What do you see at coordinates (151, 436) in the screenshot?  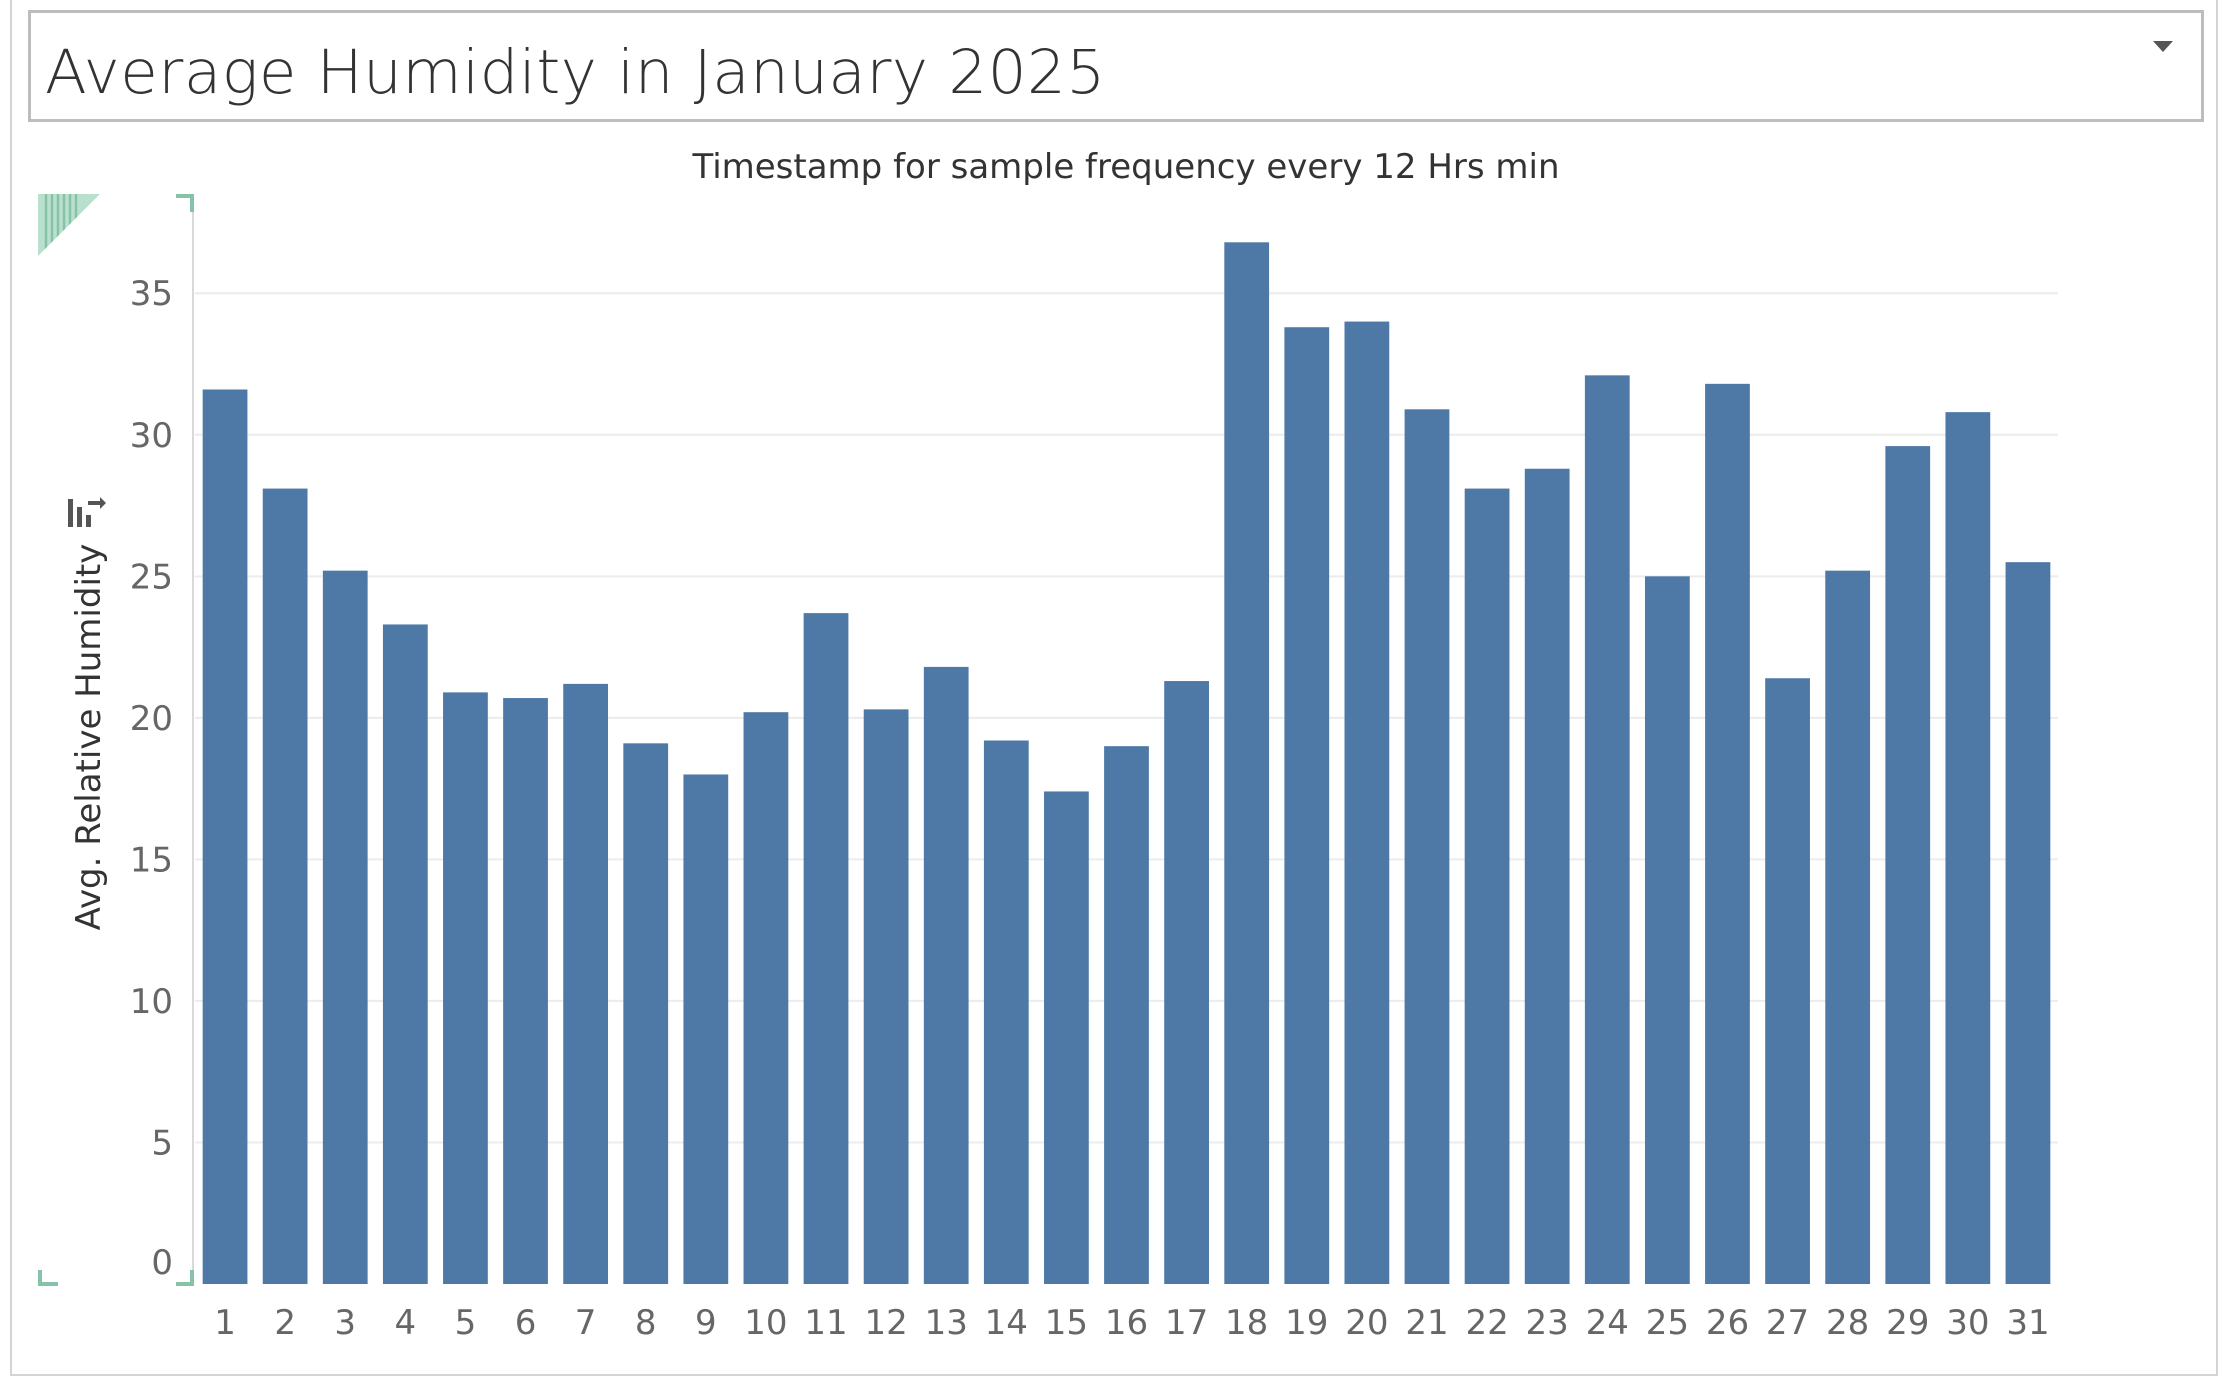 I see `y-tick-label: 30` at bounding box center [151, 436].